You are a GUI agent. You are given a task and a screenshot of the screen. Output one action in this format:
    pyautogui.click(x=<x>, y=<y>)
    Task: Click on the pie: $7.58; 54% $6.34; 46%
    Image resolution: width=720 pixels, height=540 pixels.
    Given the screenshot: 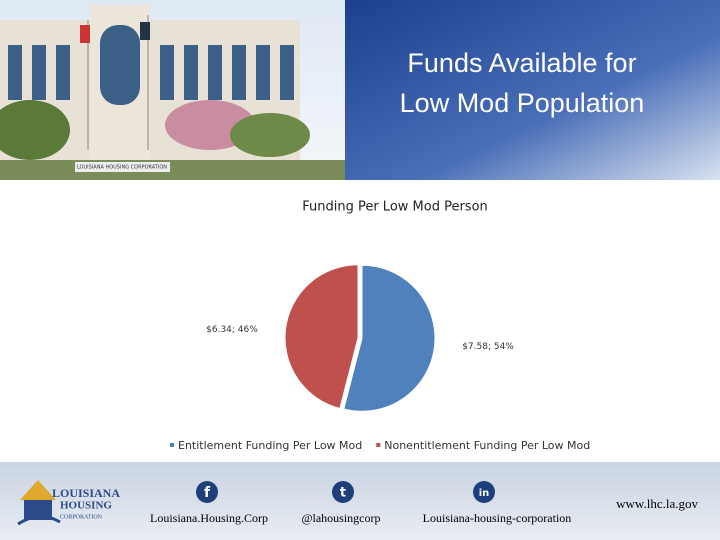 What is the action you would take?
    pyautogui.click(x=360, y=338)
    